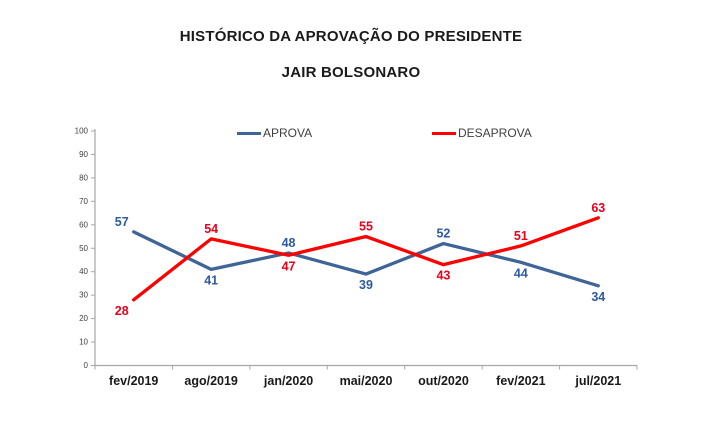  What do you see at coordinates (289, 243) in the screenshot?
I see `data-label-aprova: 48` at bounding box center [289, 243].